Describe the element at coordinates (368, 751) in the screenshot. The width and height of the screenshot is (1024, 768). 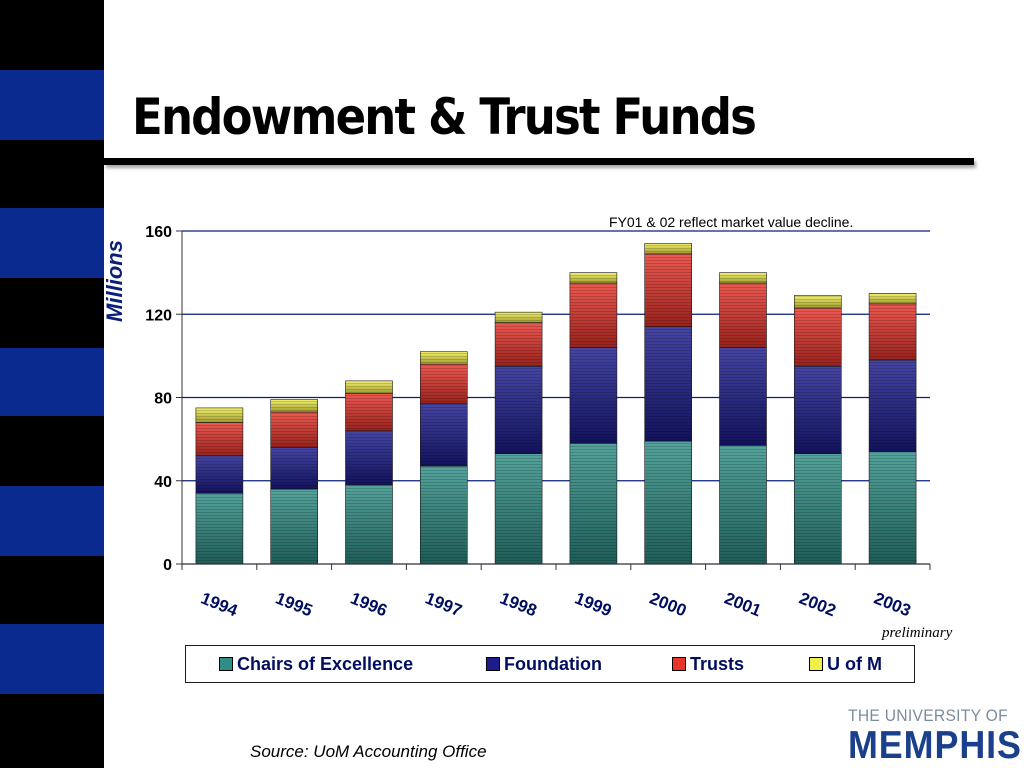
I see `source-note: Source: UoM Accounting Office` at that location.